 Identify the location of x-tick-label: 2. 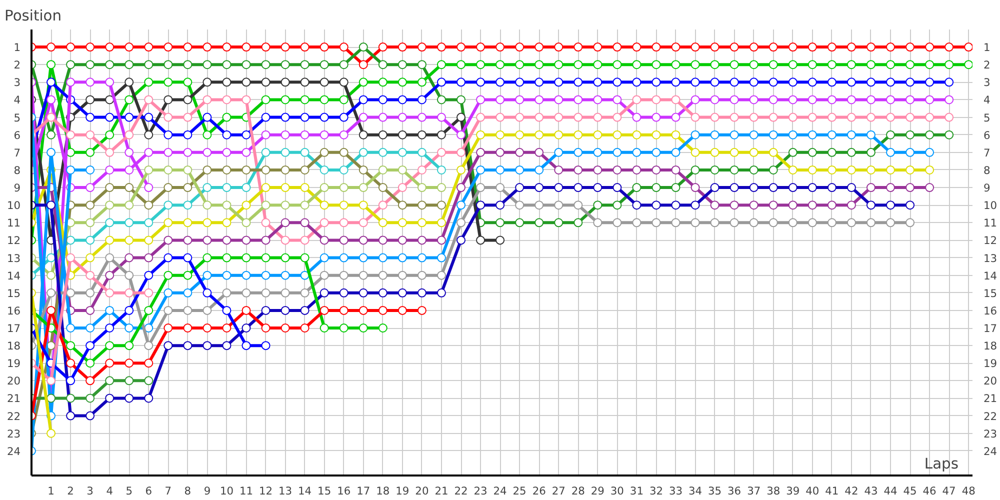
(70, 491).